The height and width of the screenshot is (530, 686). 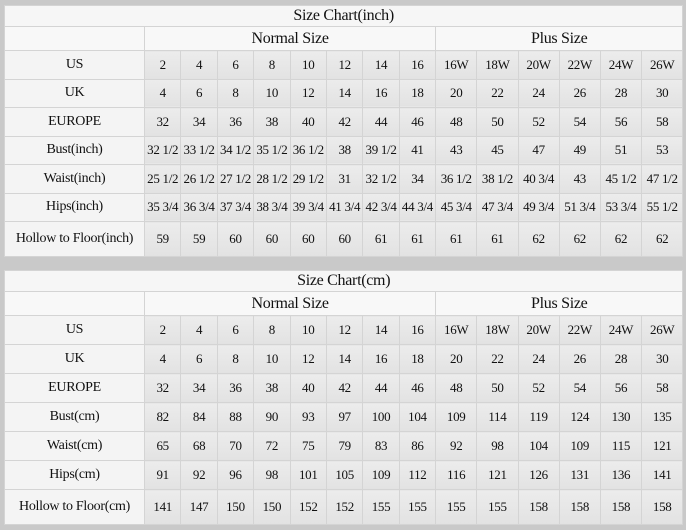 I want to click on size-cell: 116, so click(x=456, y=475).